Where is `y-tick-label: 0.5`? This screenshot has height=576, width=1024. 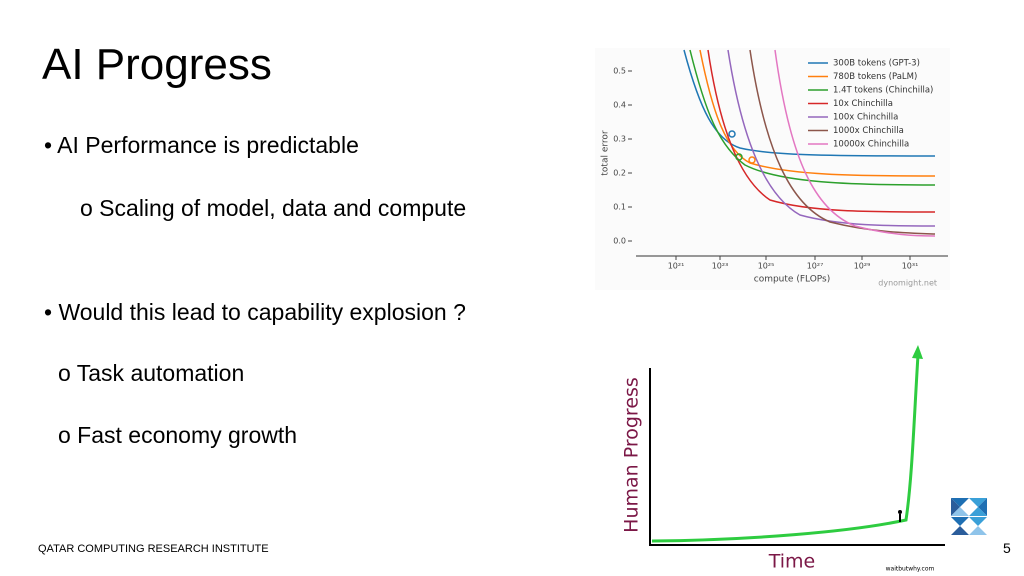 y-tick-label: 0.5 is located at coordinates (619, 71).